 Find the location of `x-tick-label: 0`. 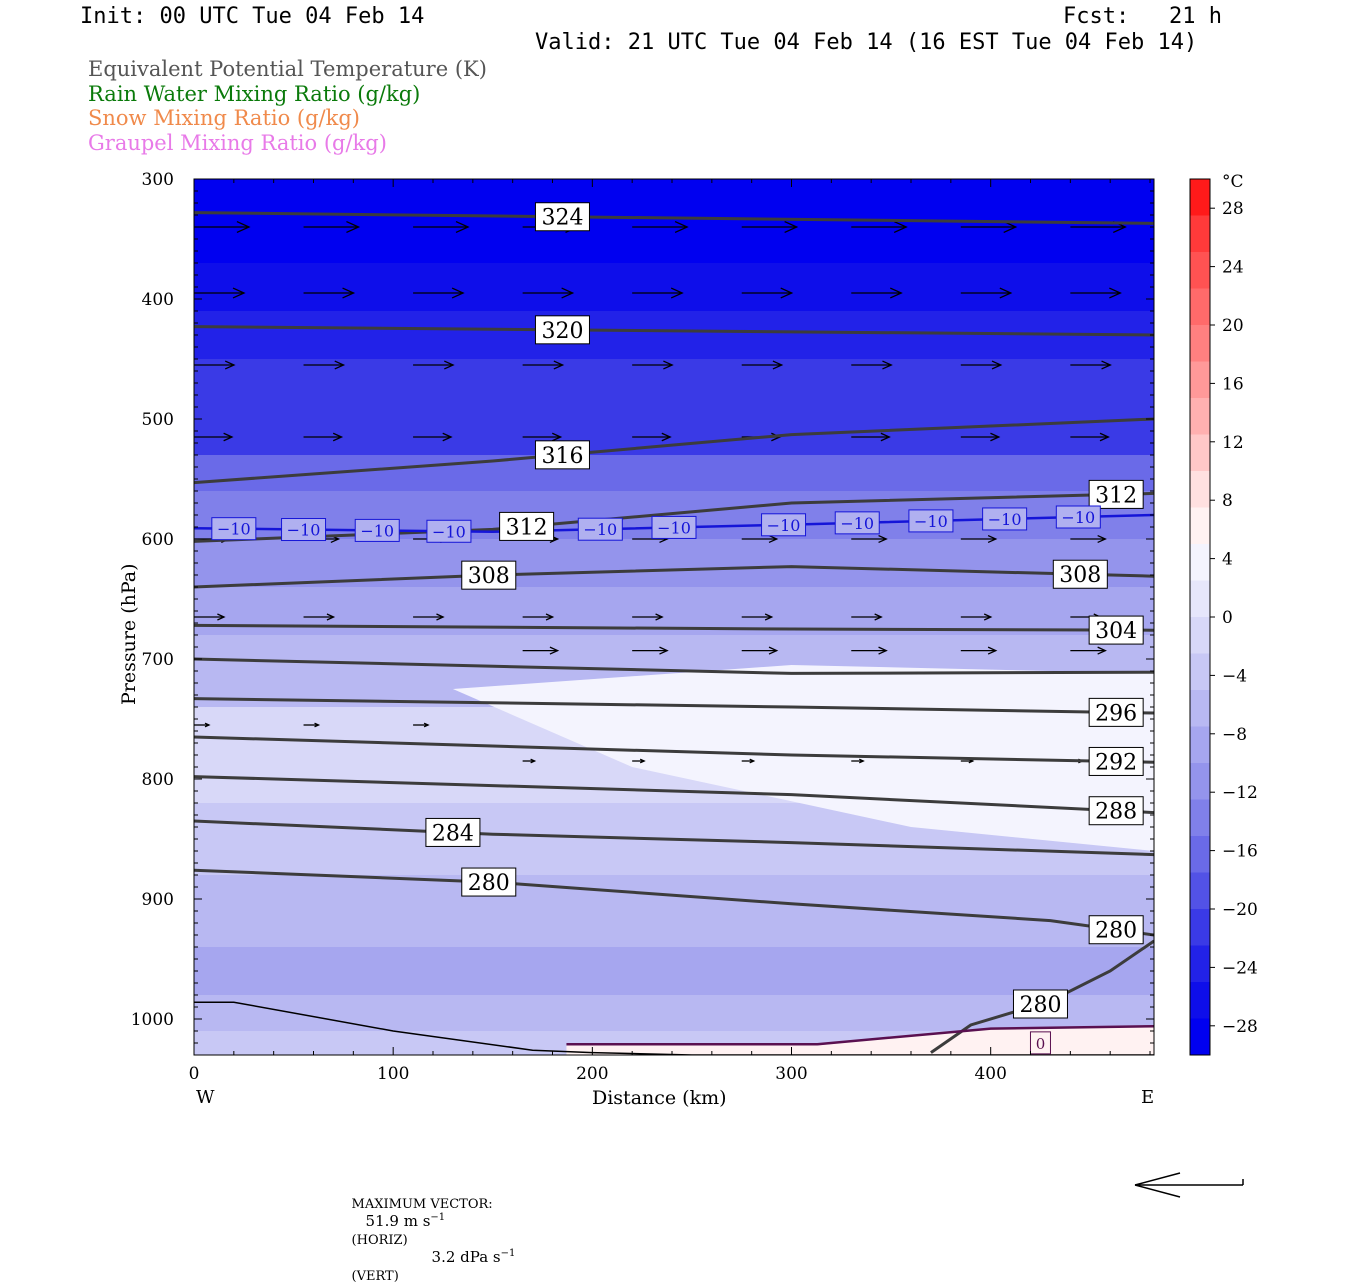

x-tick-label: 0 is located at coordinates (194, 1074).